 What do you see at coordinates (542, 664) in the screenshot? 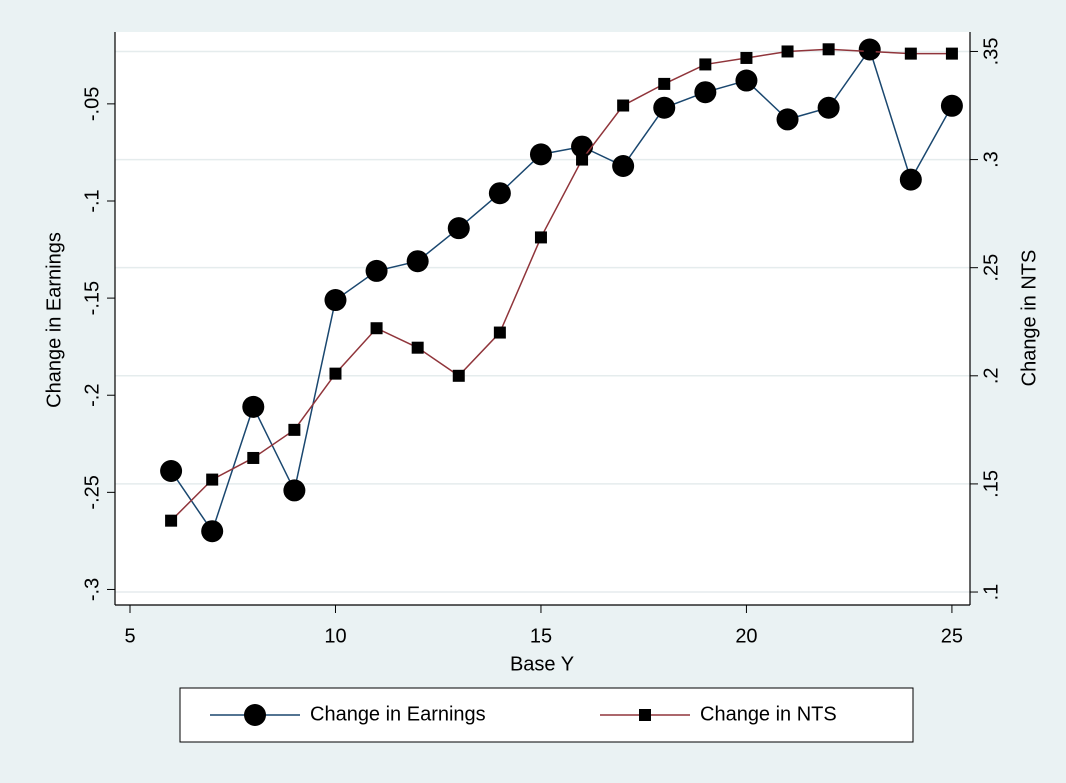
I see `x-axis-title: Base Y` at bounding box center [542, 664].